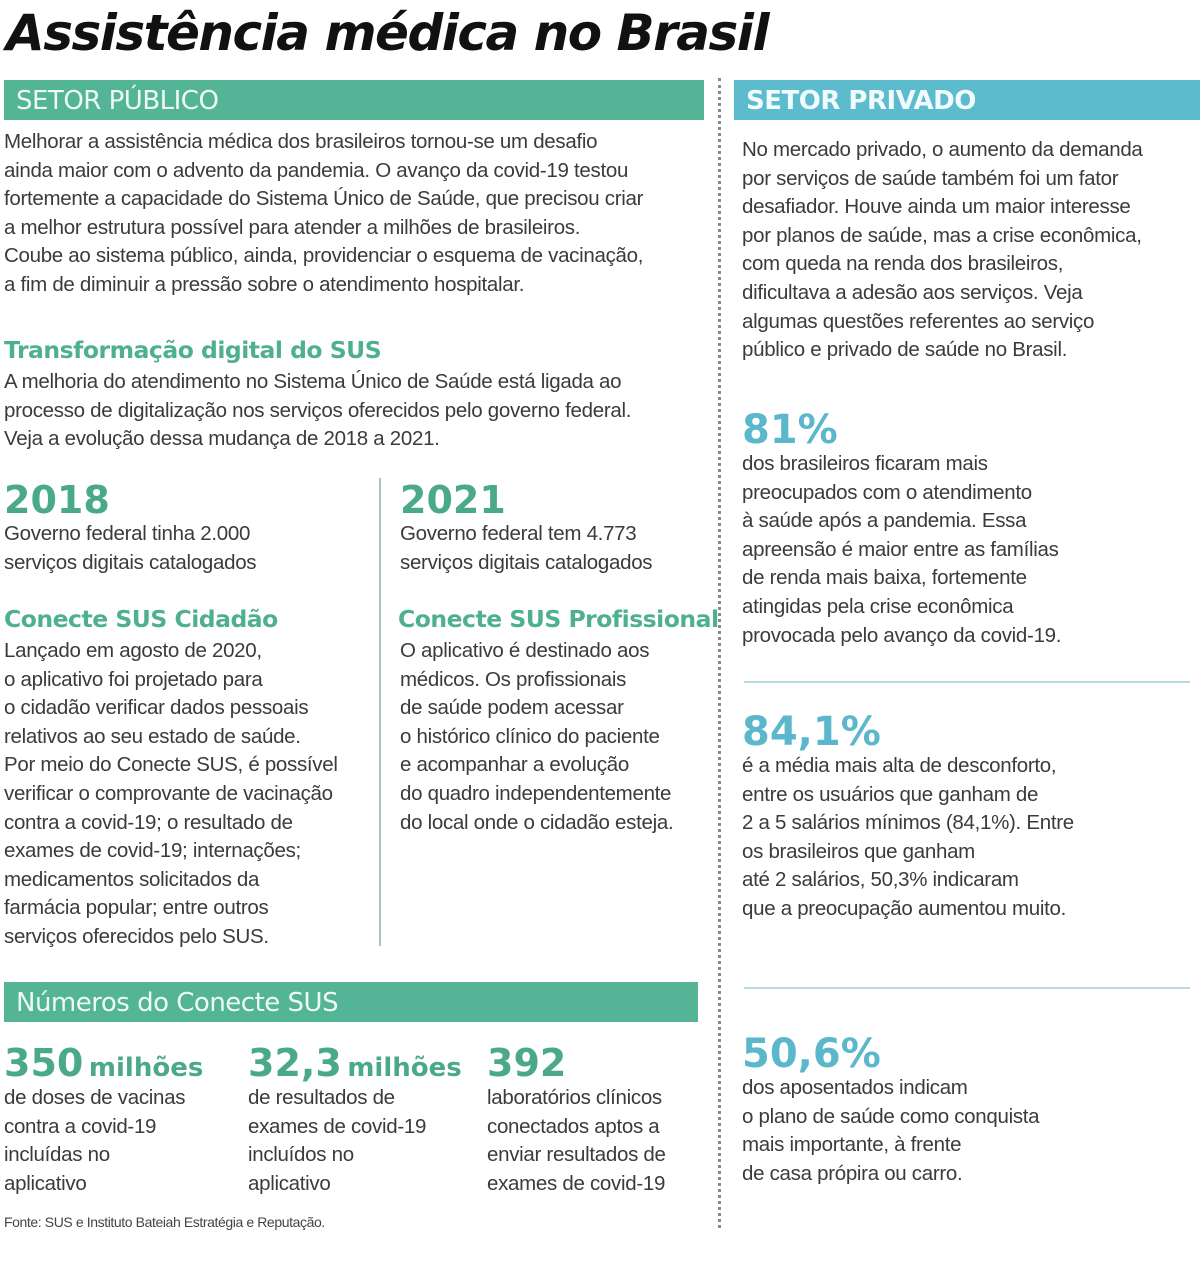 The height and width of the screenshot is (1266, 1200). What do you see at coordinates (156, 708) in the screenshot?
I see `app-line: o cidadão verificar dados pessoais` at bounding box center [156, 708].